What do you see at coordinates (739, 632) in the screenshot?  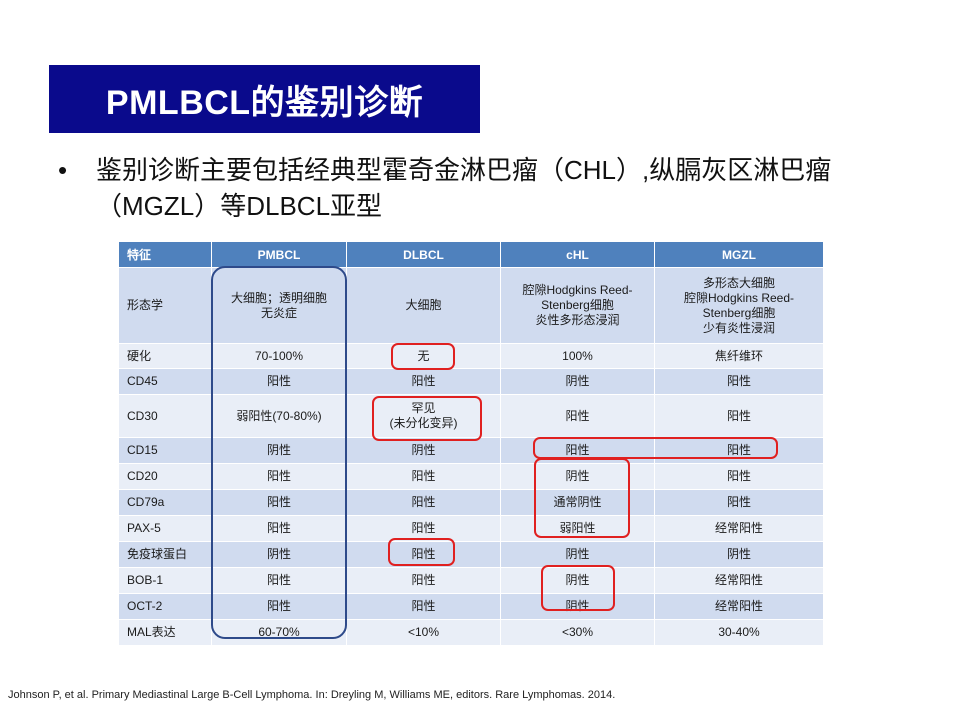 I see `table-cell-mgzl: 30-40%` at bounding box center [739, 632].